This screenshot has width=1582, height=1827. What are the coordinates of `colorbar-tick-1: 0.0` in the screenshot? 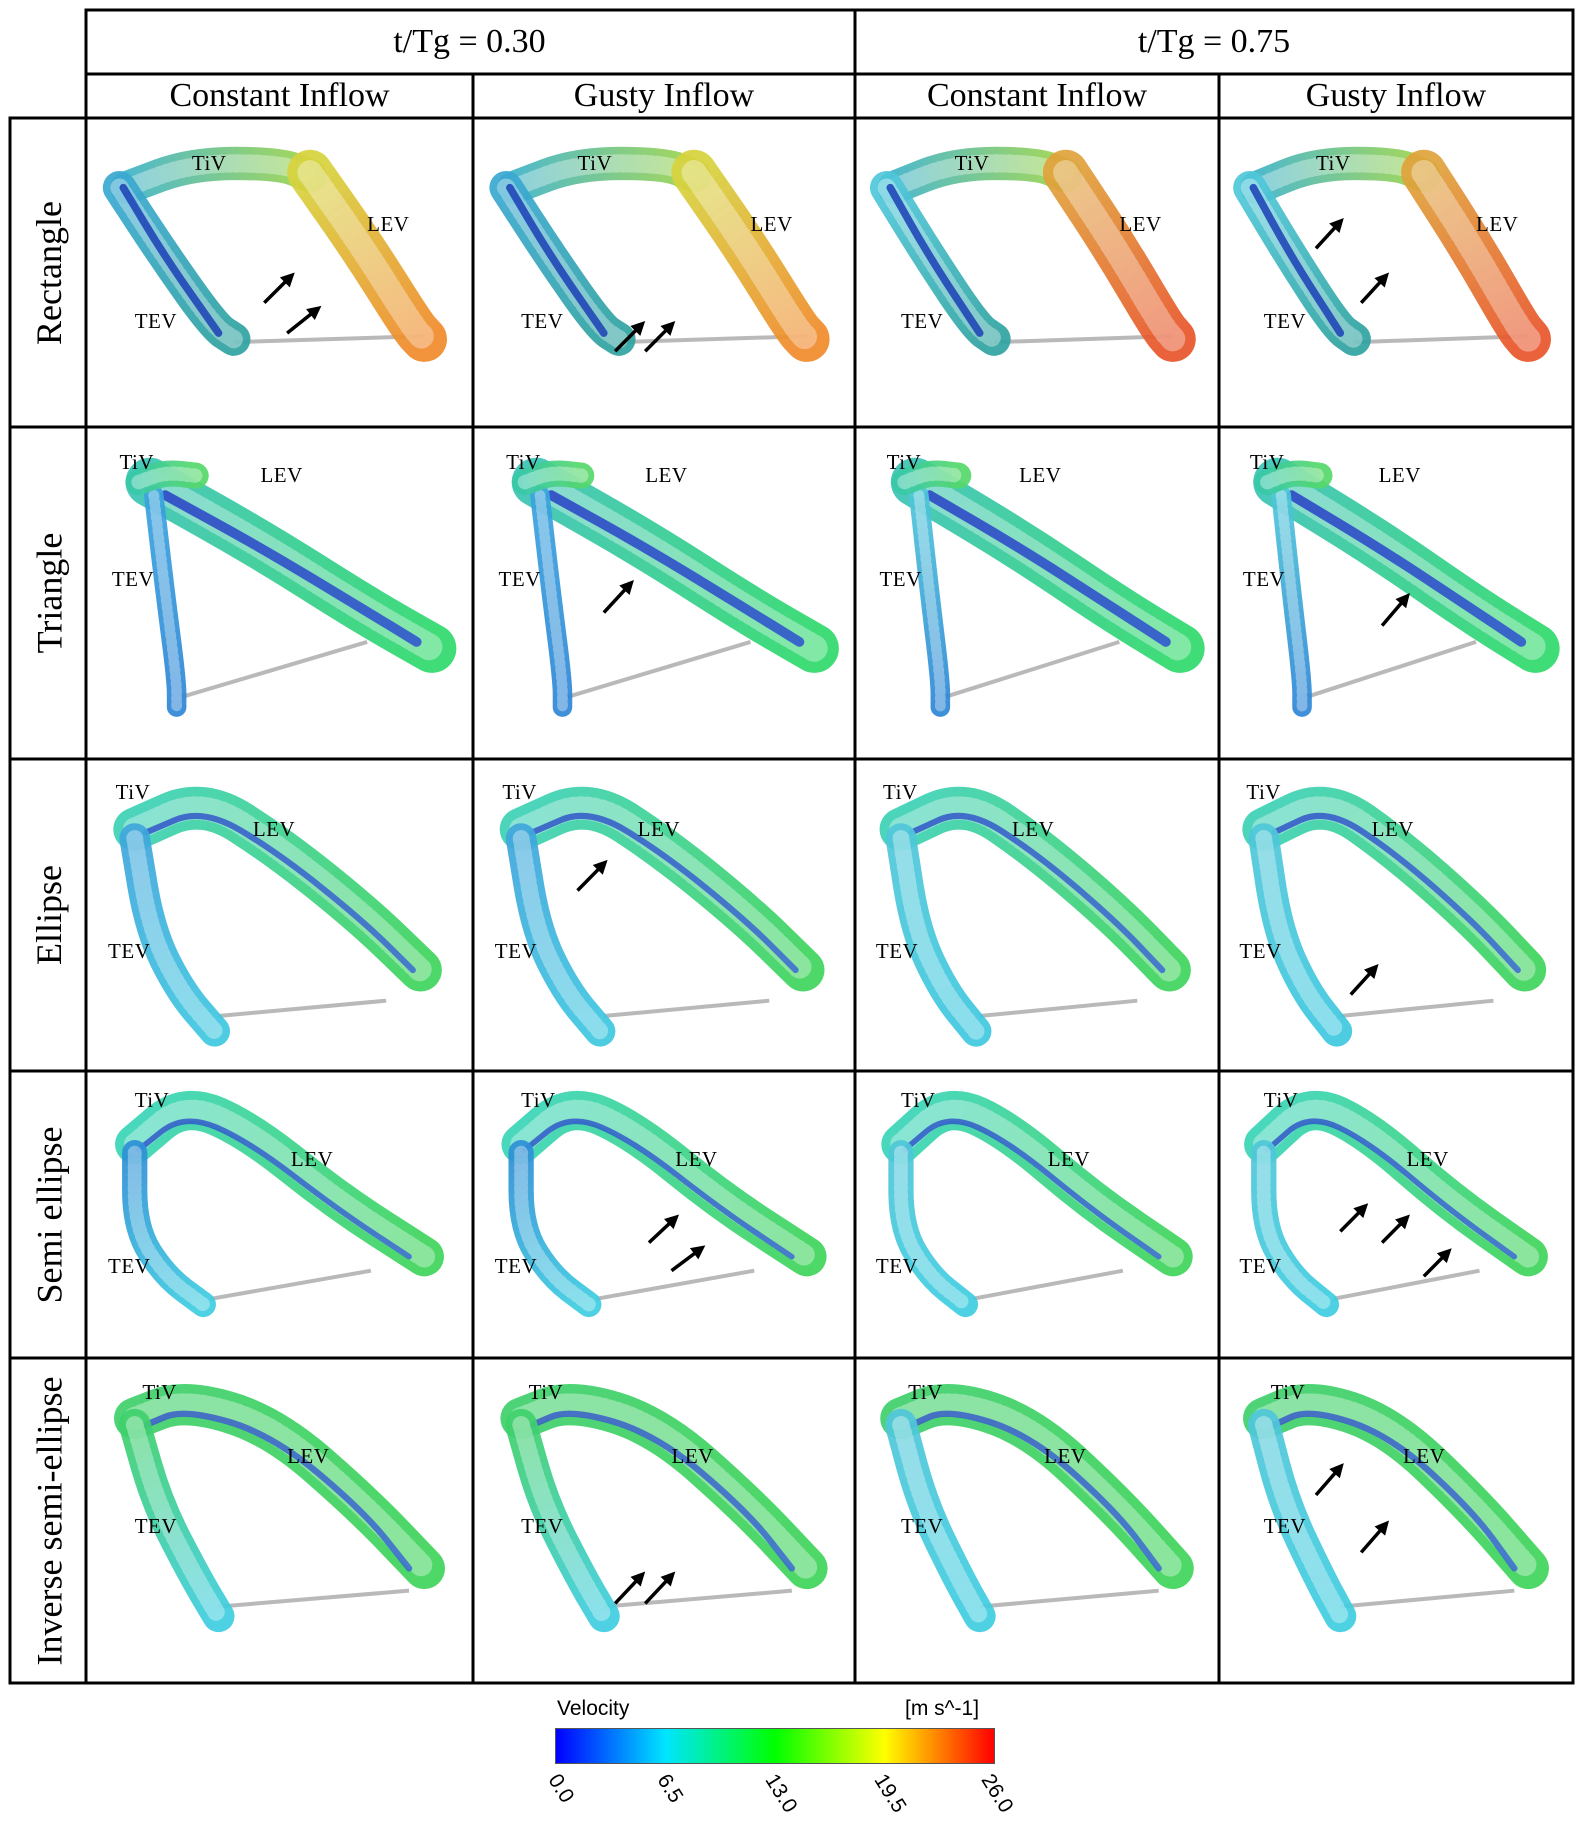 It's located at (561, 1788).